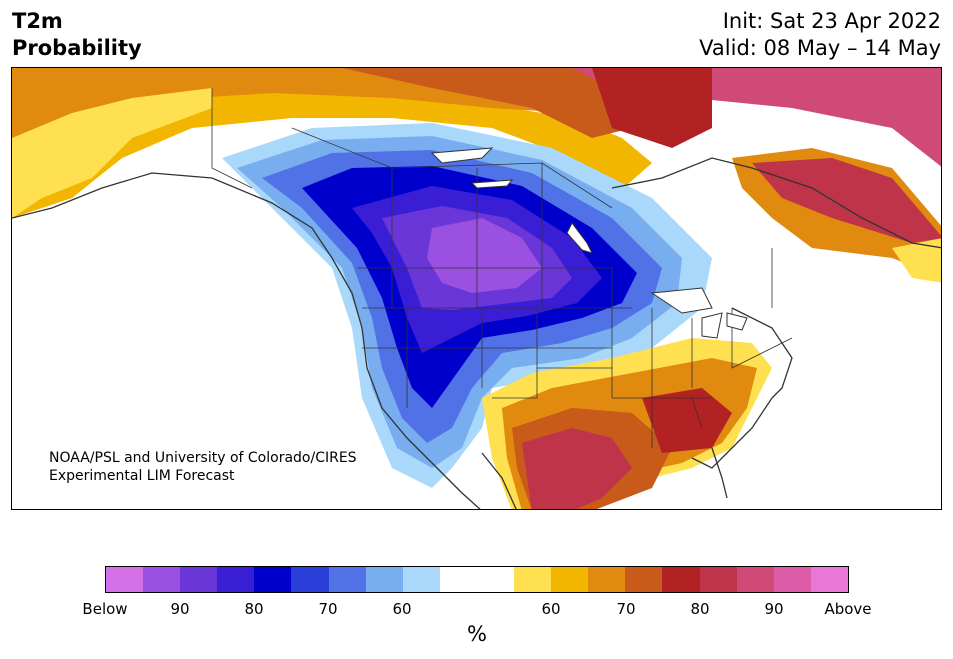  What do you see at coordinates (700, 609) in the screenshot?
I see `tick-above-80: 80` at bounding box center [700, 609].